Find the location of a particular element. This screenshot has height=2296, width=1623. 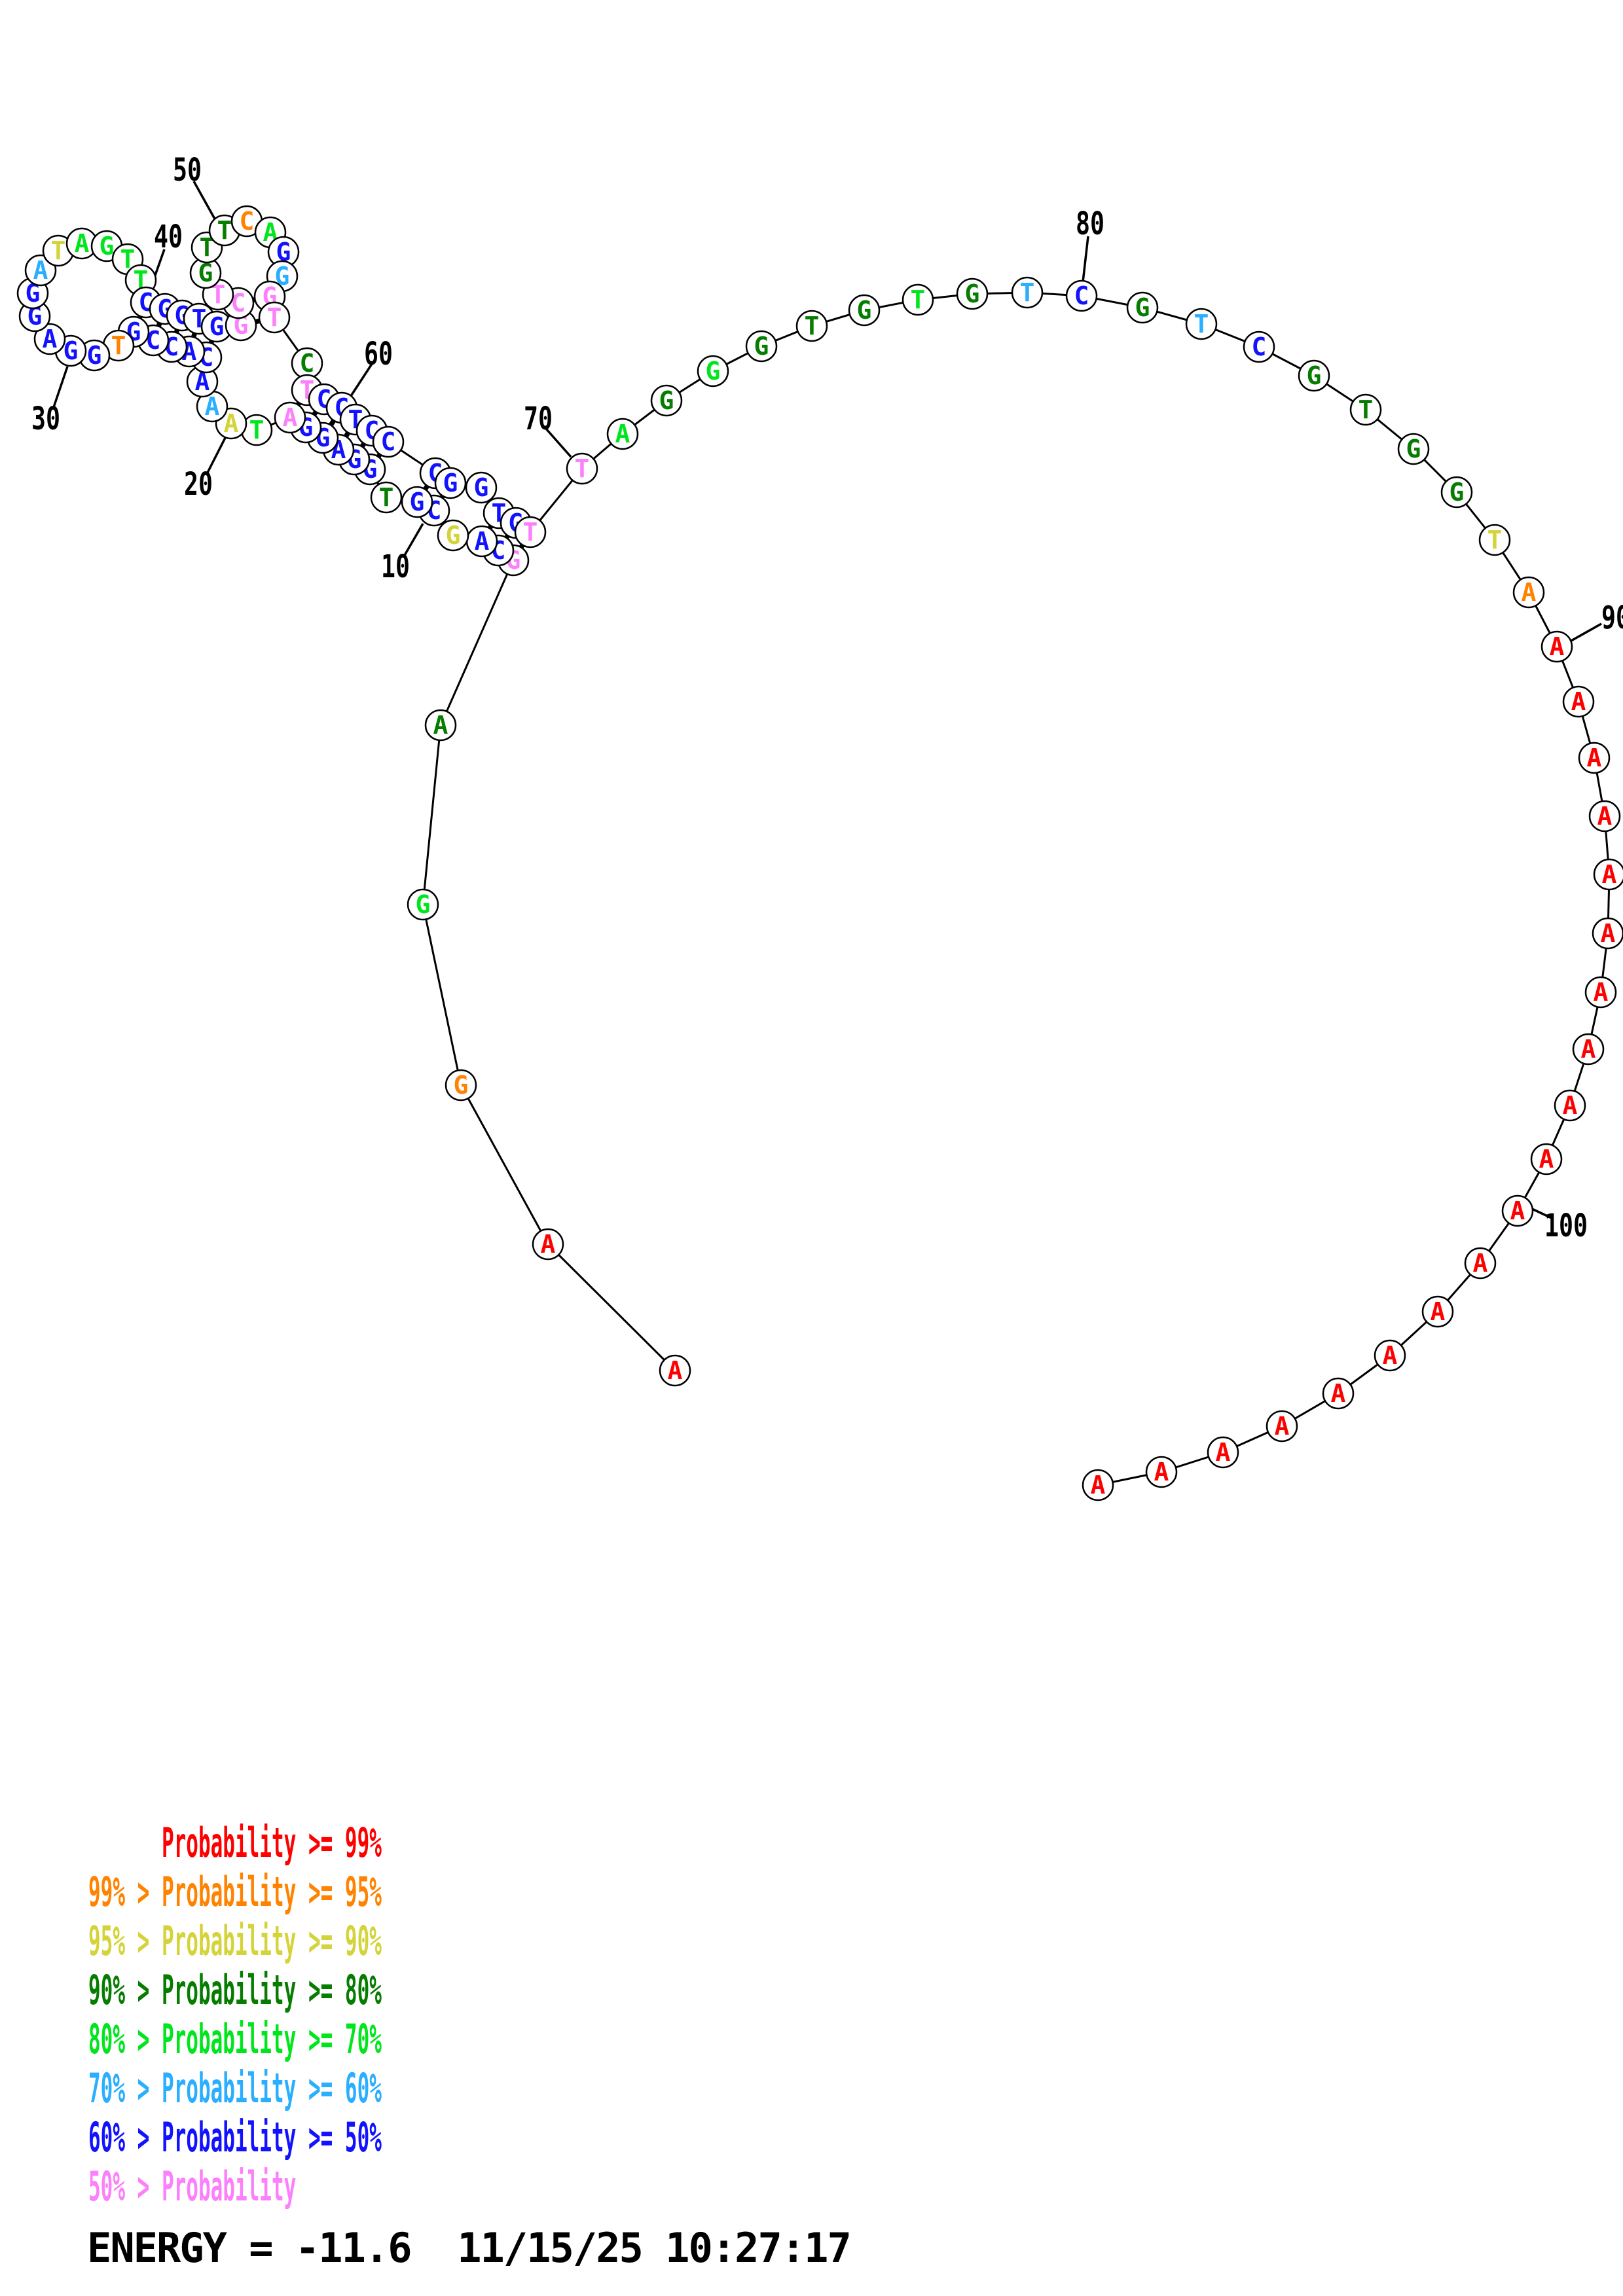

position-label: 50 is located at coordinates (187, 170).